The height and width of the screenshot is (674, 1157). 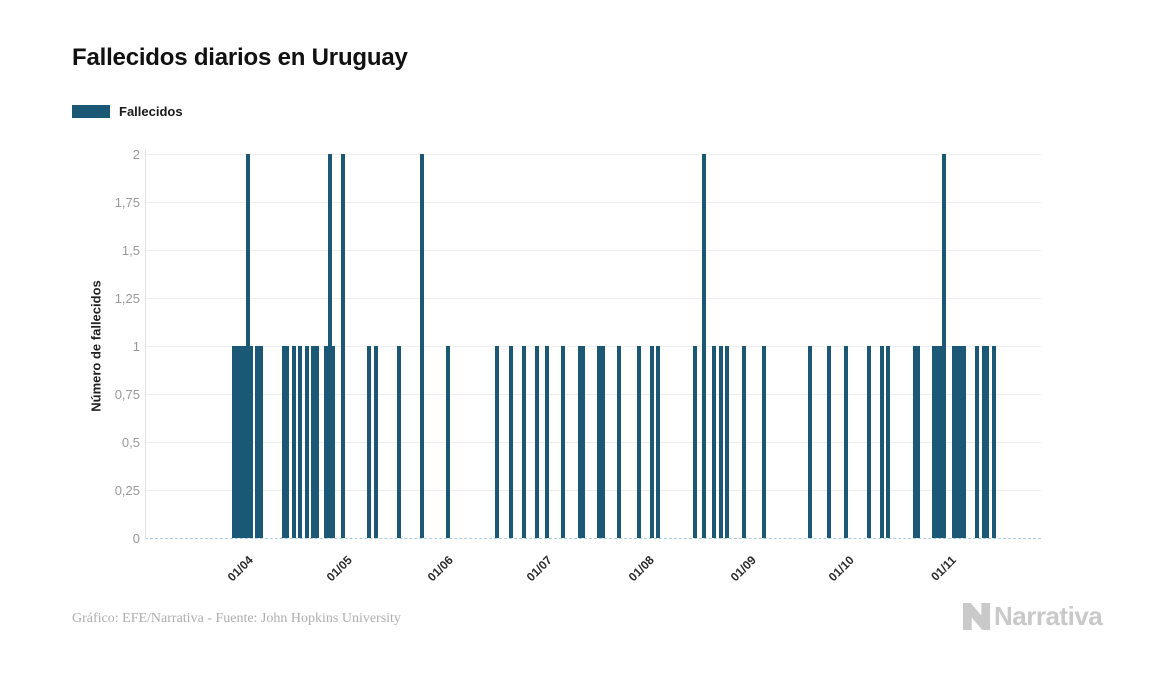 I want to click on brand-text: Narrativa, so click(x=1048, y=616).